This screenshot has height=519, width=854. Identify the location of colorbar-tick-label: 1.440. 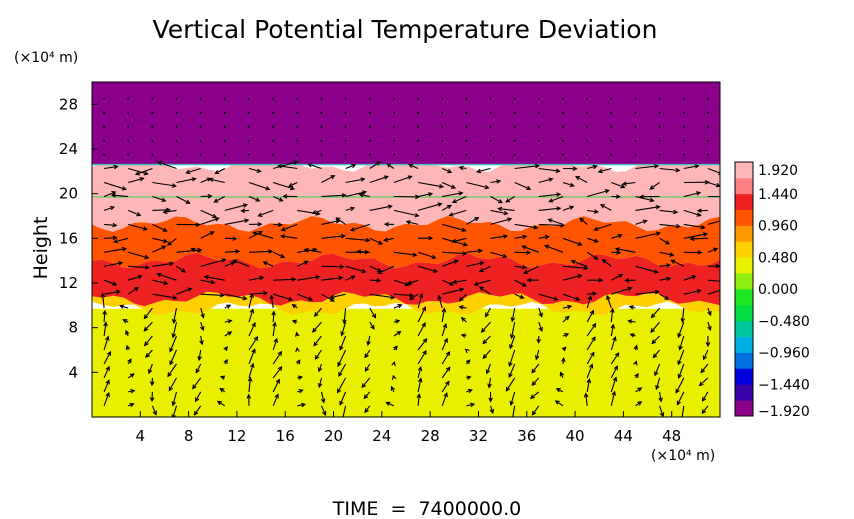
(778, 195).